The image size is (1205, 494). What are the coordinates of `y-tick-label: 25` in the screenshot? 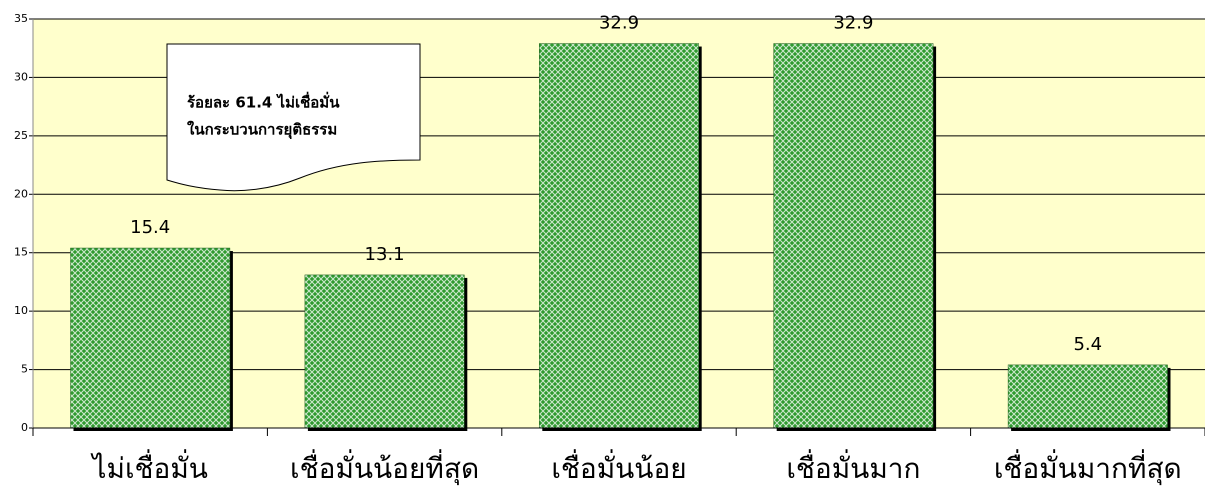 It's located at (21, 135).